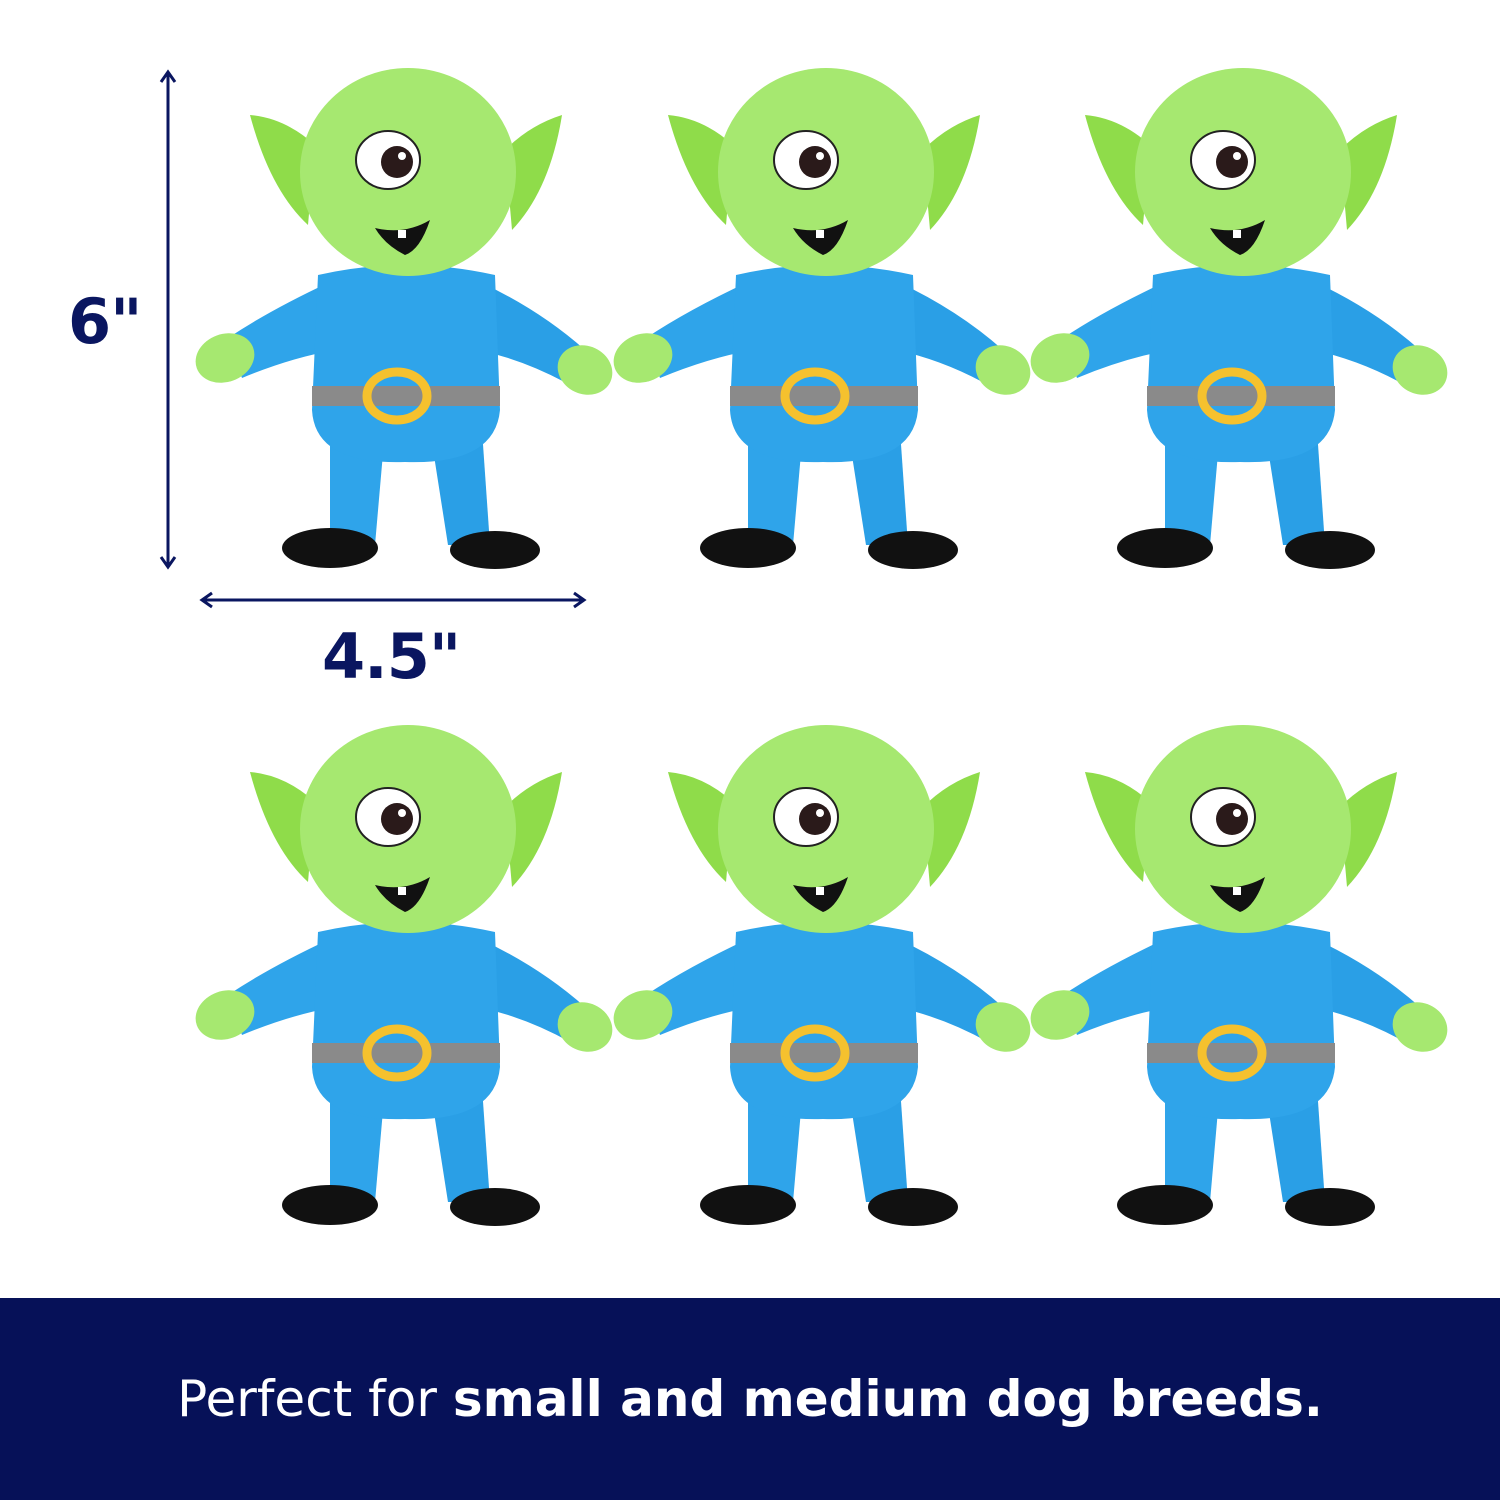 The height and width of the screenshot is (1500, 1500). What do you see at coordinates (391, 656) in the screenshot?
I see `width-label: 4.5"` at bounding box center [391, 656].